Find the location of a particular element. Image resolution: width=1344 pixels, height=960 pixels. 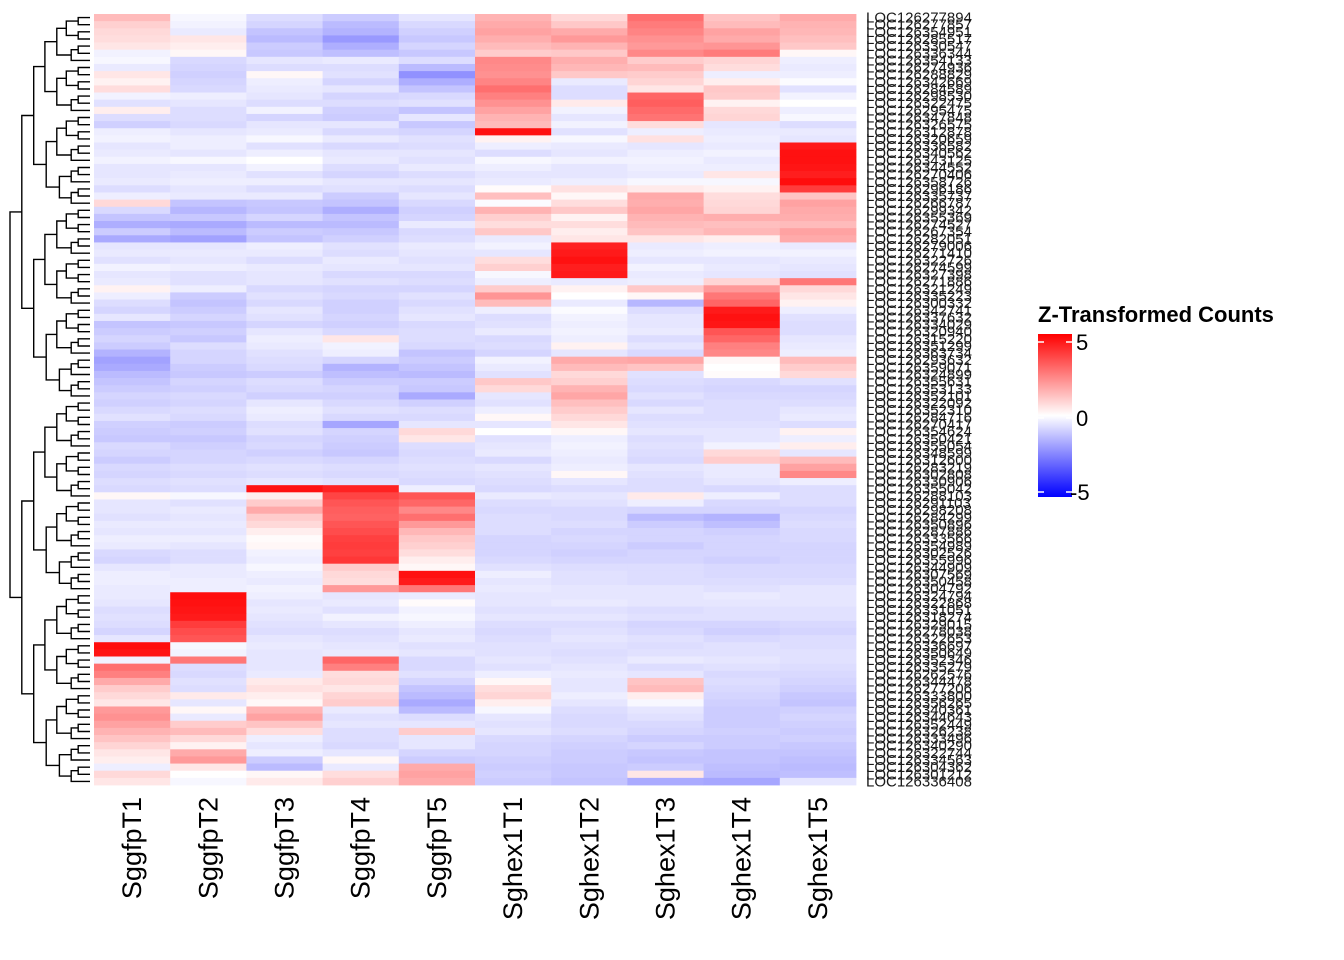

row-label: LOC126270417 is located at coordinates (919, 424).